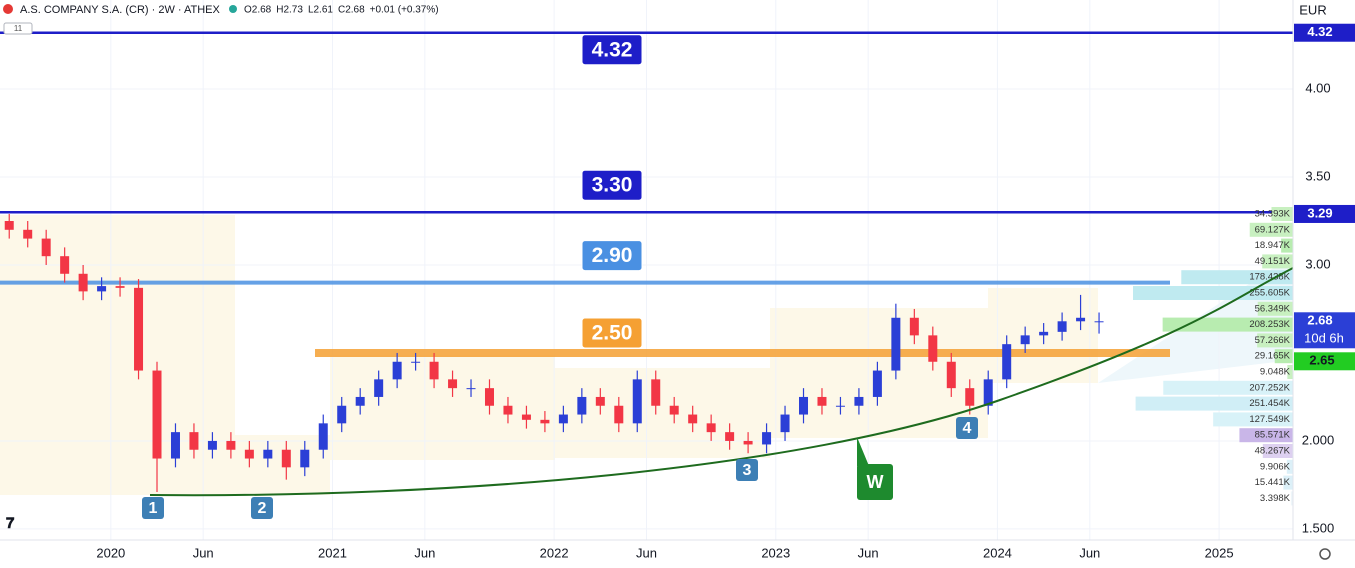  Describe the element at coordinates (554, 552) in the screenshot. I see `x-tick-label: 2022` at that location.